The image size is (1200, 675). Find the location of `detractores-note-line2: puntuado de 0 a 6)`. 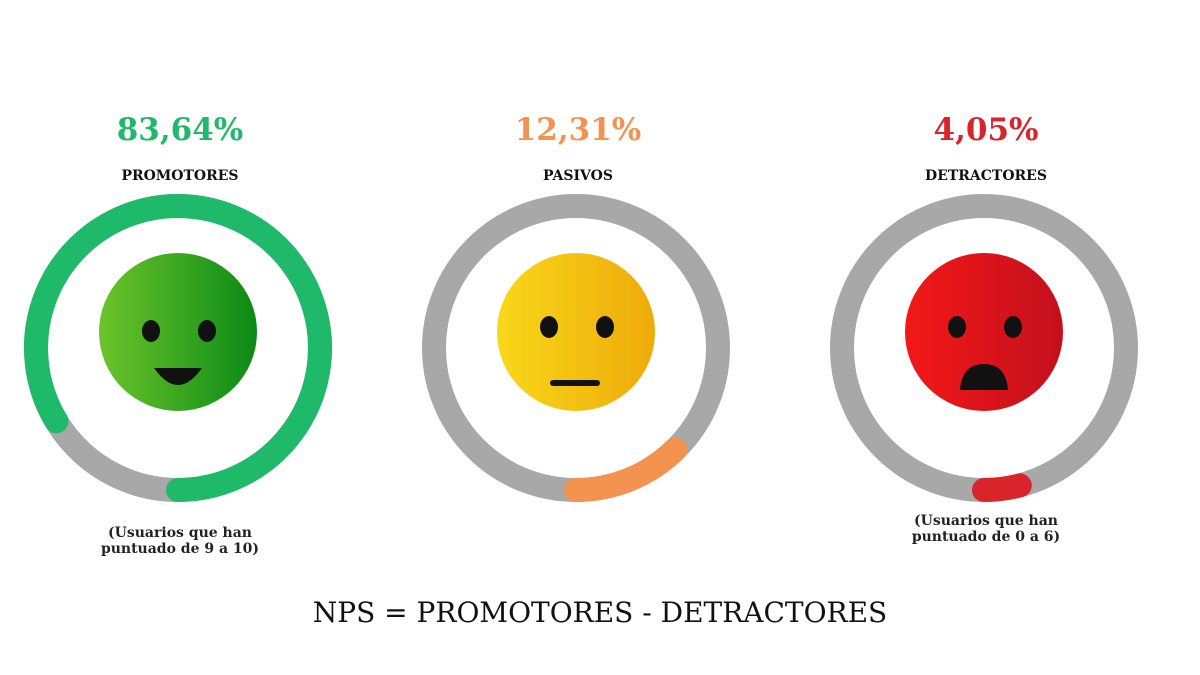

detractores-note-line2: puntuado de 0 a 6) is located at coordinates (986, 537).